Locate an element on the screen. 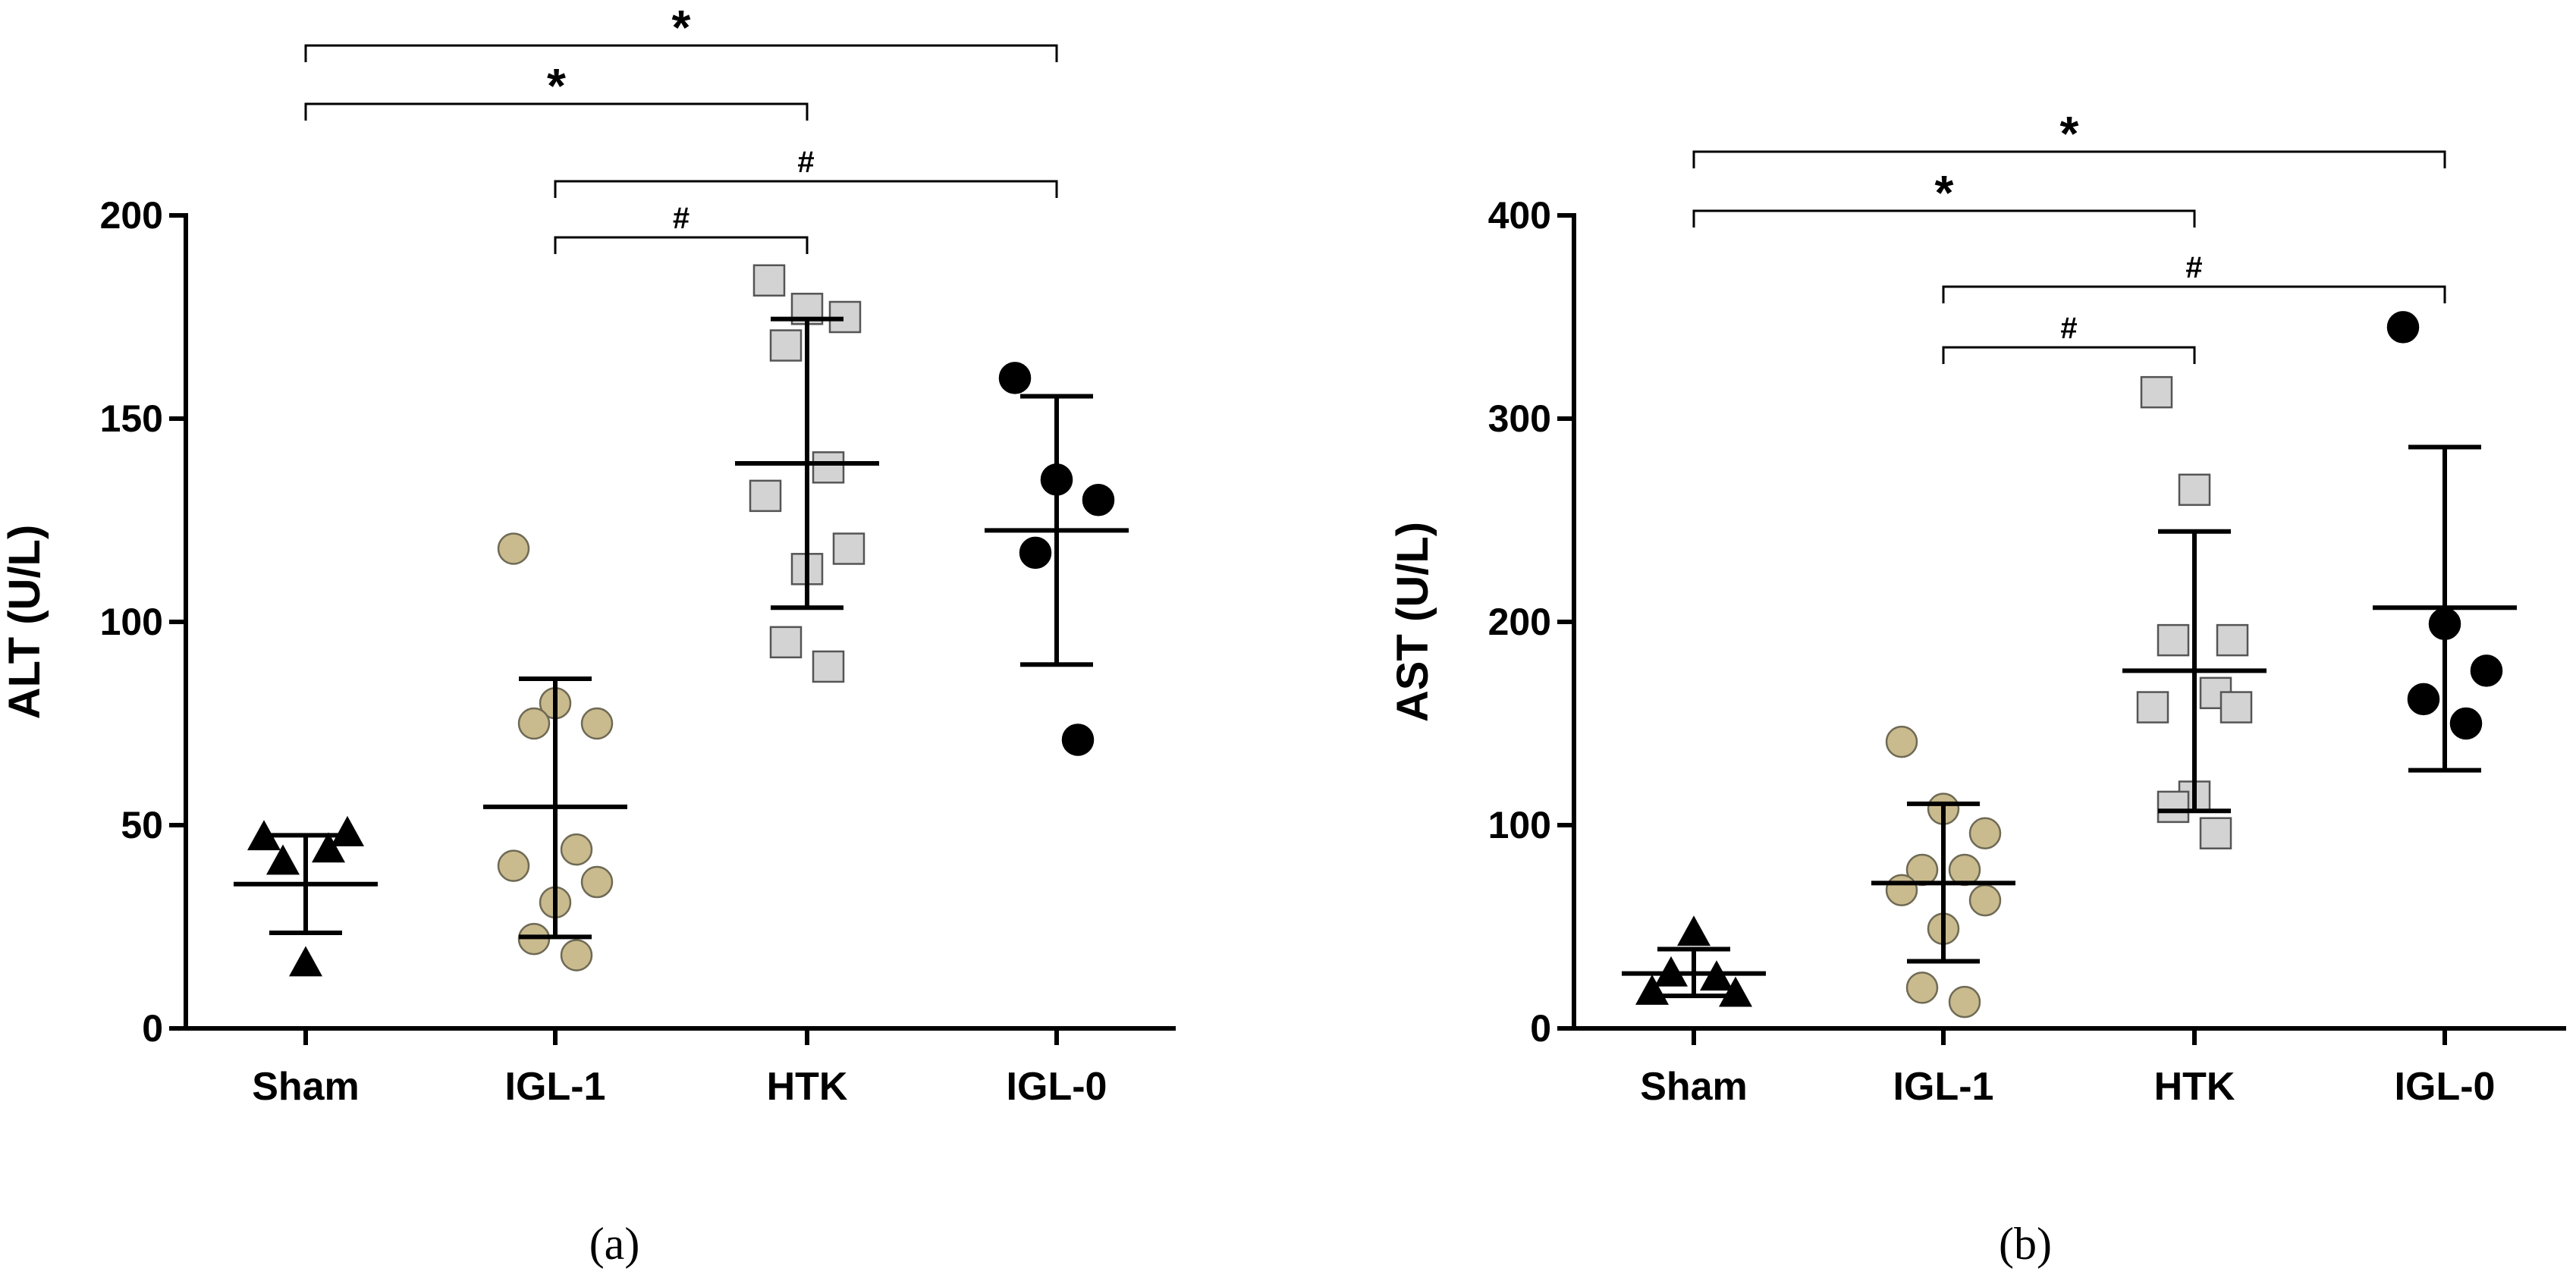  y-tick-label: 100 is located at coordinates (1519, 825).